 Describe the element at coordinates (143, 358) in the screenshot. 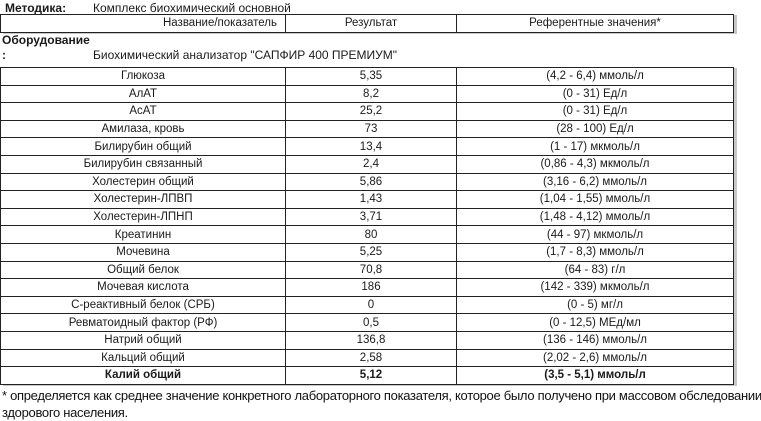

I see `cell-name: Кальций общий` at that location.